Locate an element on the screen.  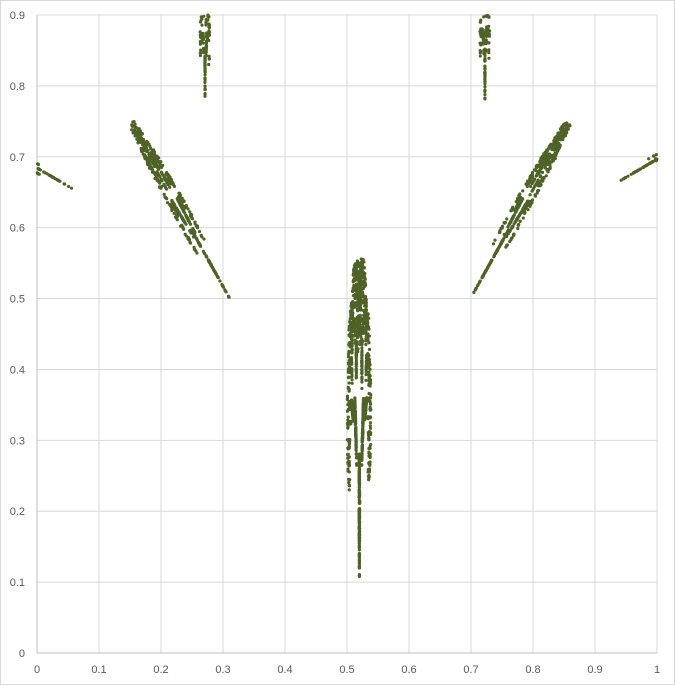
y-tick-label: 0 is located at coordinates (22, 654).